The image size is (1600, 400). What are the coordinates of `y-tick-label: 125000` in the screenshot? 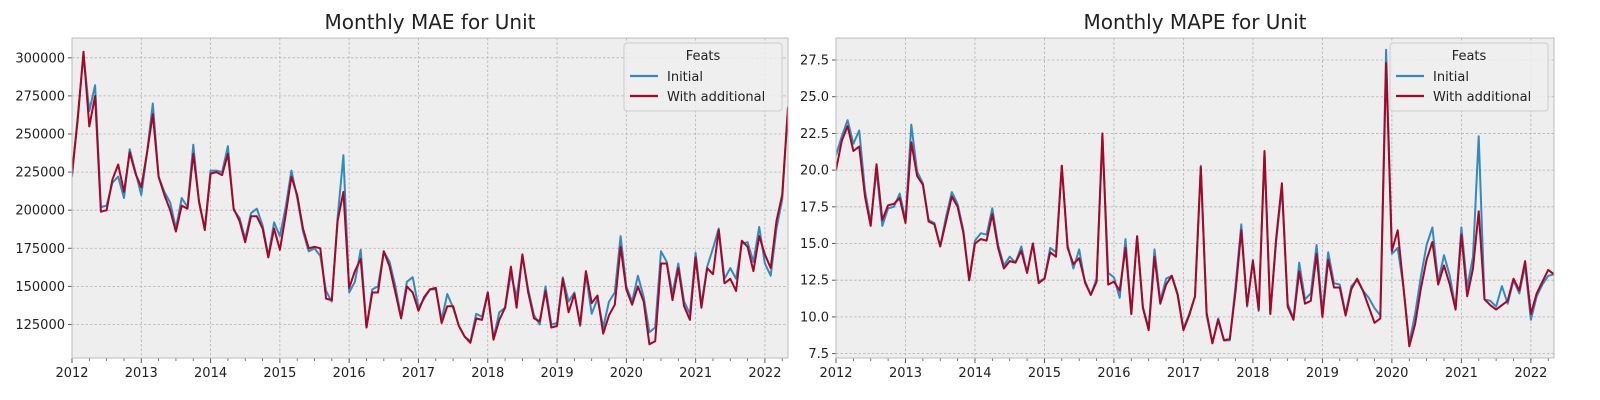 It's located at (40, 325).